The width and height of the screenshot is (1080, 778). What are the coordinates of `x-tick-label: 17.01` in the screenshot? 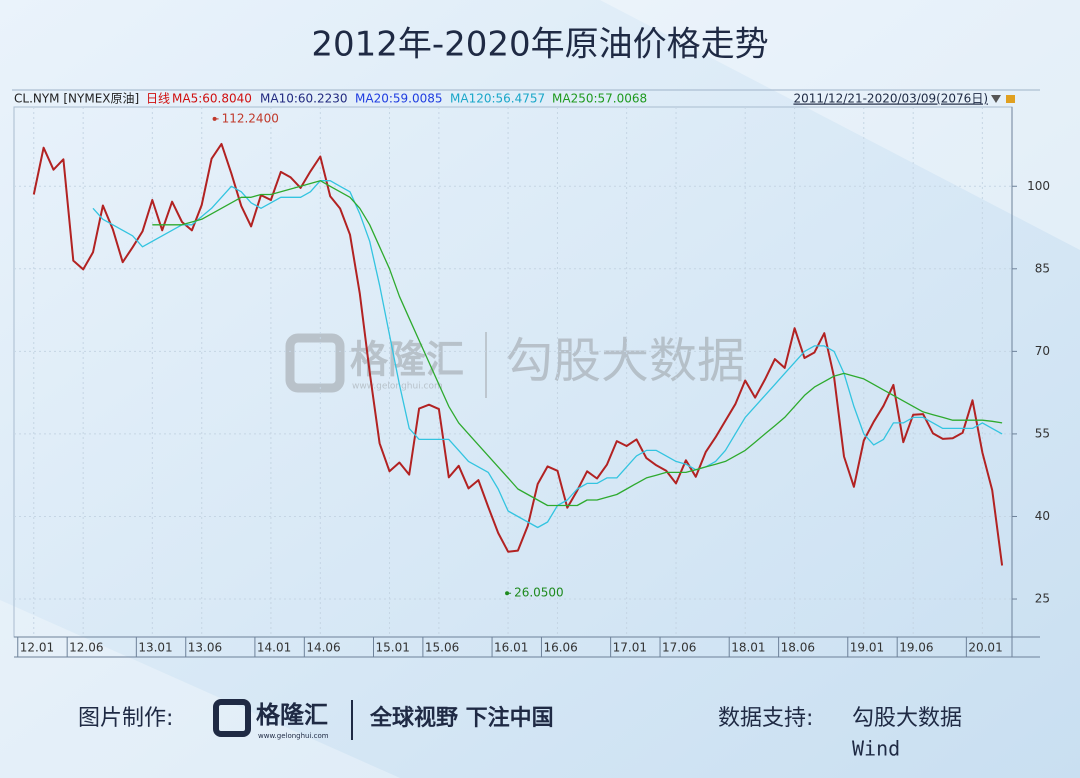 It's located at (630, 648).